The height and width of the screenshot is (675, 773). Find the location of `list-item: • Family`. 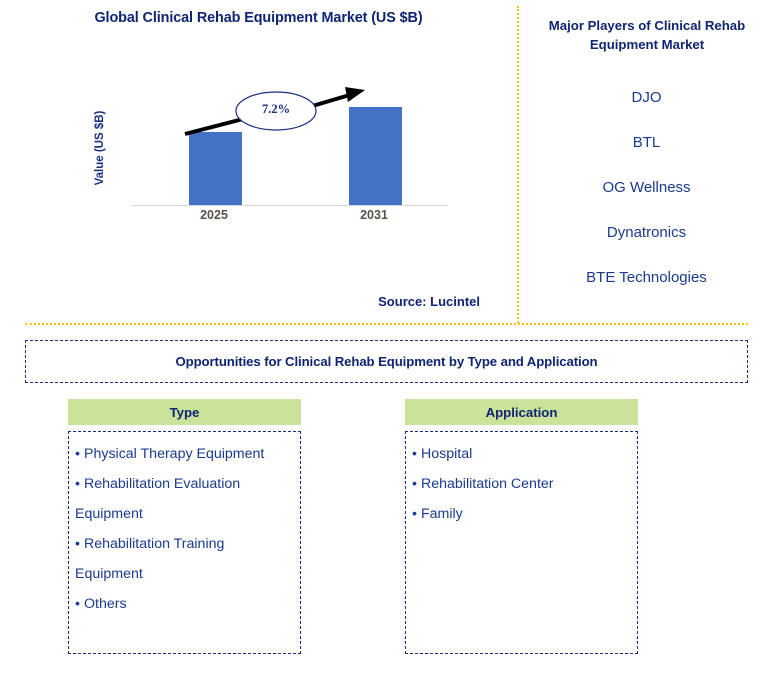

list-item: • Family is located at coordinates (521, 514).